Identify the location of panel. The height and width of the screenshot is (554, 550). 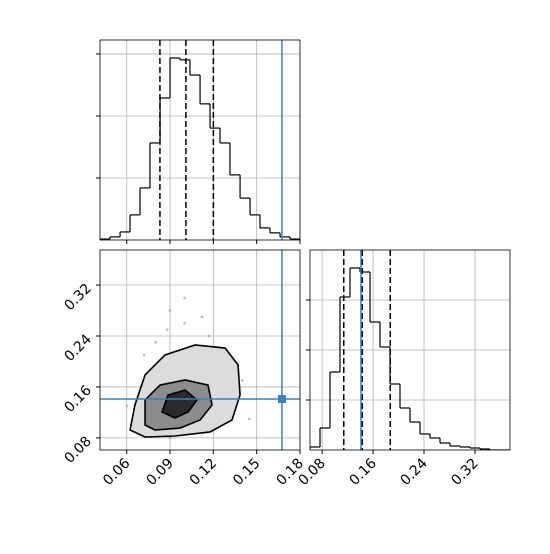
(198, 141).